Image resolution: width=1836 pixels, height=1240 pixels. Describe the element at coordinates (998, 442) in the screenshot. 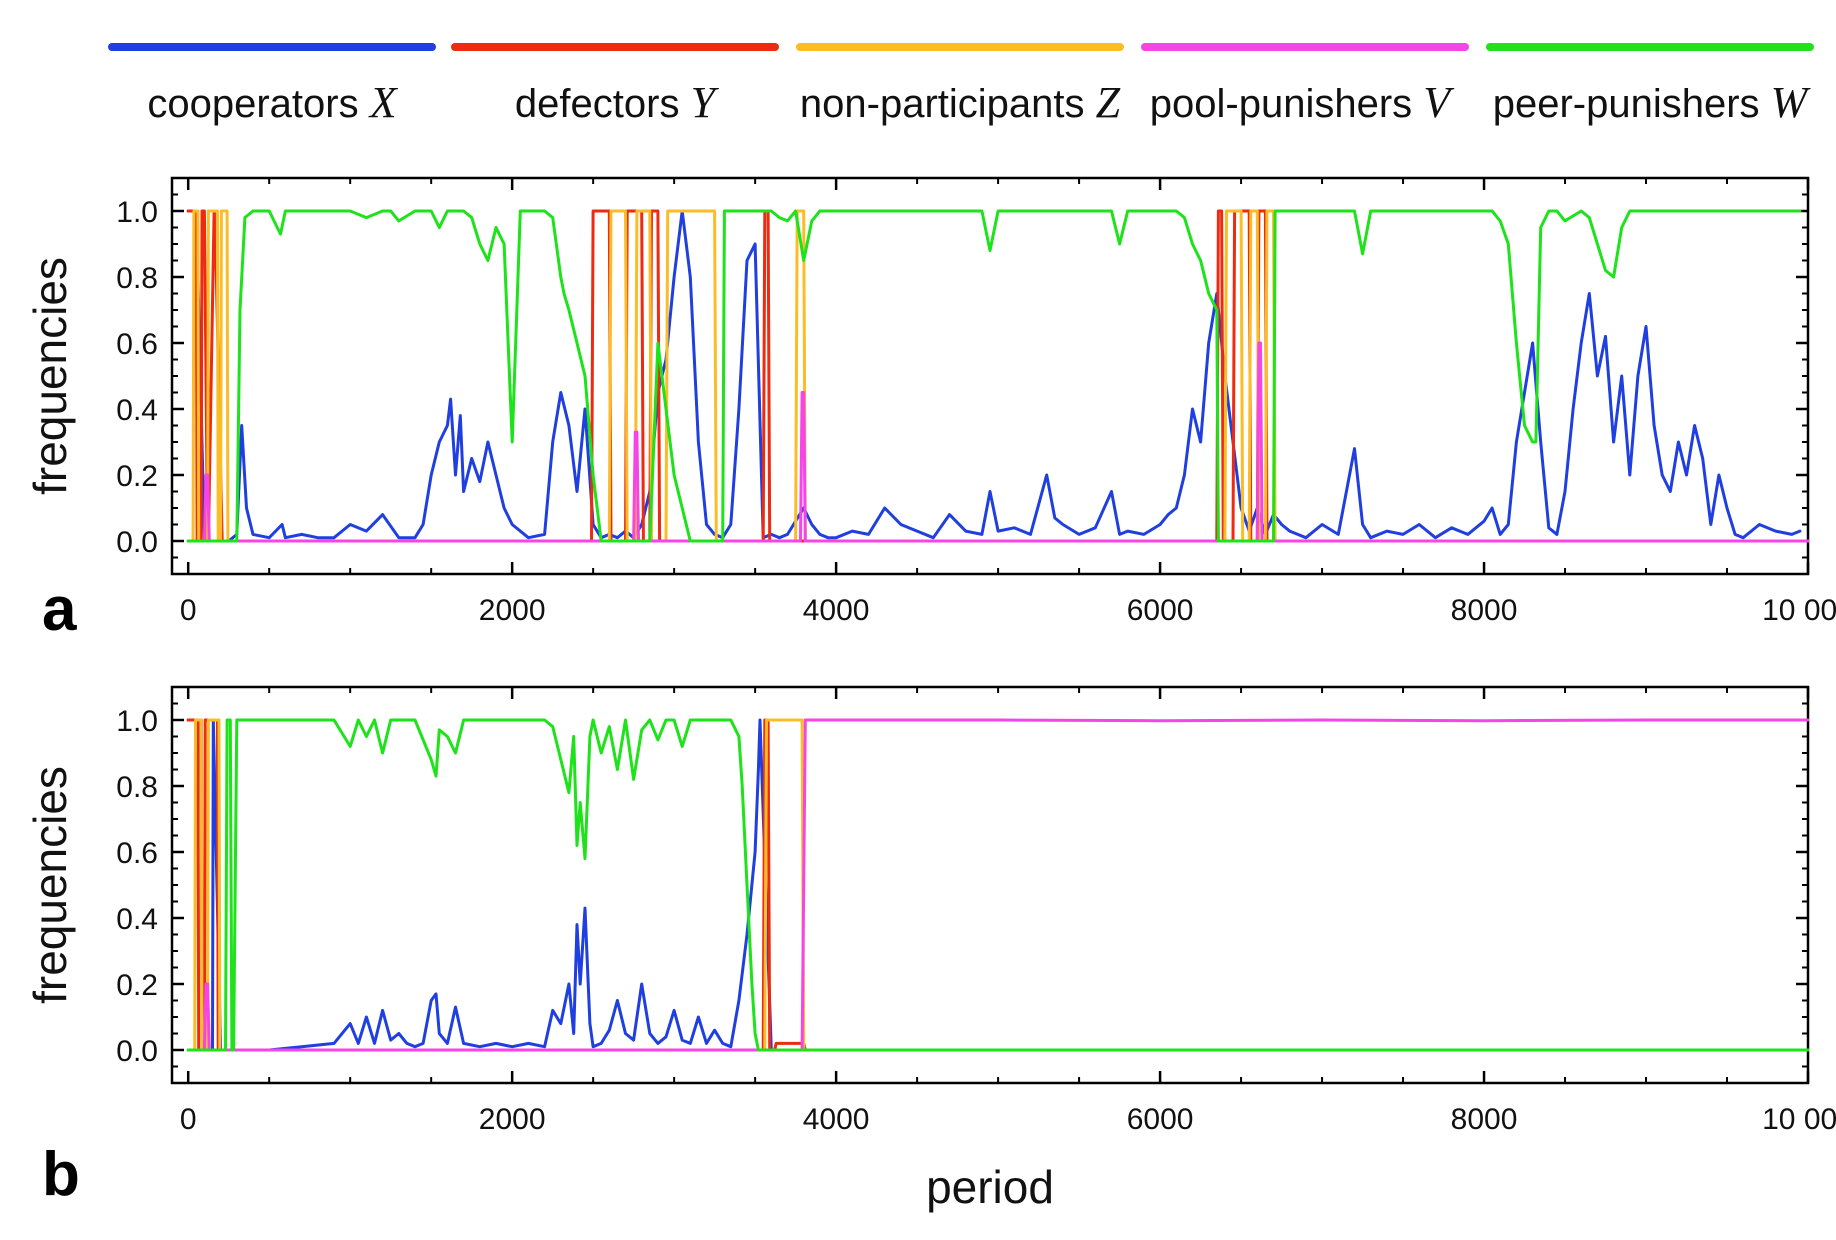

I see `series-line-pool-punishers` at that location.